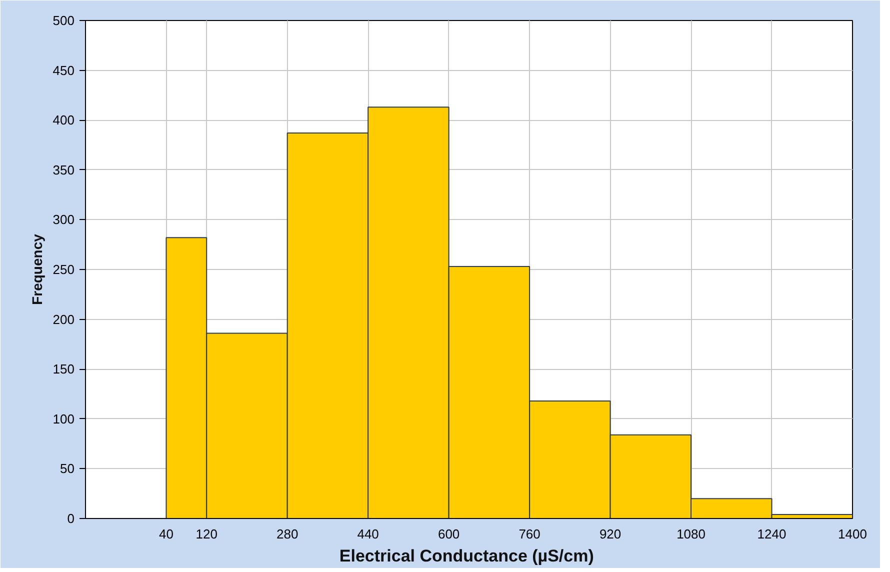 The width and height of the screenshot is (890, 572). Describe the element at coordinates (449, 534) in the screenshot. I see `x-tick-label: 600` at that location.